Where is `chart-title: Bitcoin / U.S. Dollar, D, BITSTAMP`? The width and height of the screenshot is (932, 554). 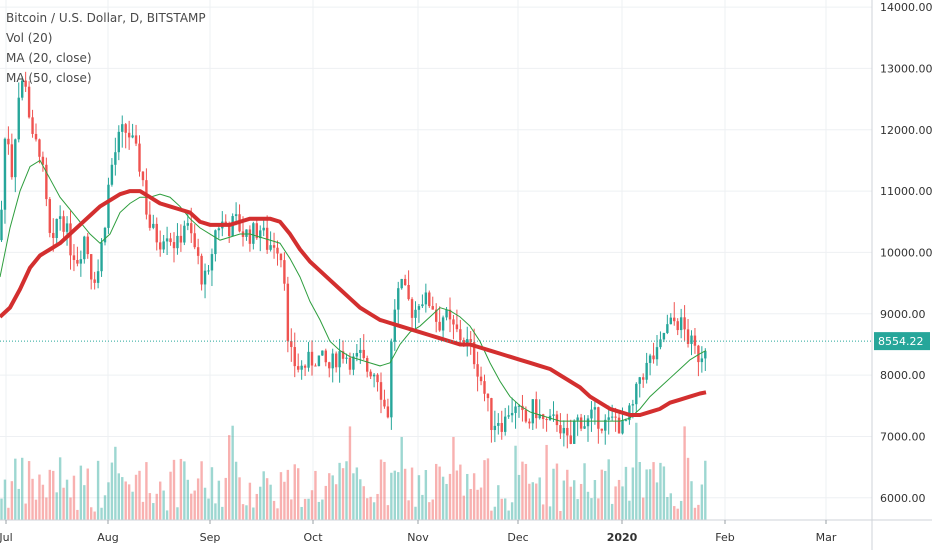 chart-title: Bitcoin / U.S. Dollar, D, BITSTAMP is located at coordinates (106, 18).